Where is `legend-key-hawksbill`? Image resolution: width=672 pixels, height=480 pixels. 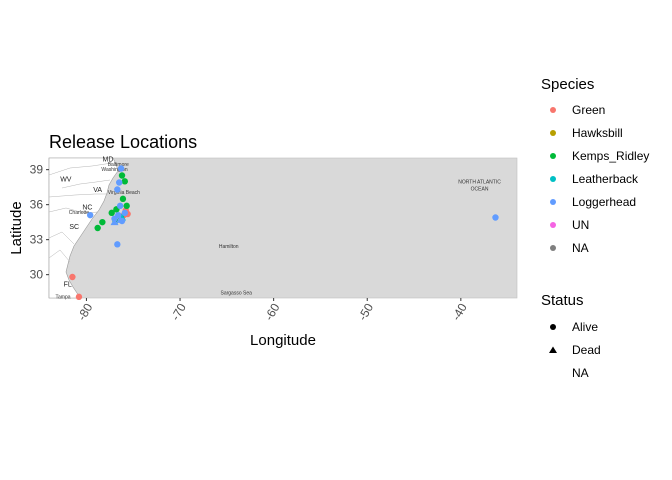
legend-key-hawksbill is located at coordinates (553, 133).